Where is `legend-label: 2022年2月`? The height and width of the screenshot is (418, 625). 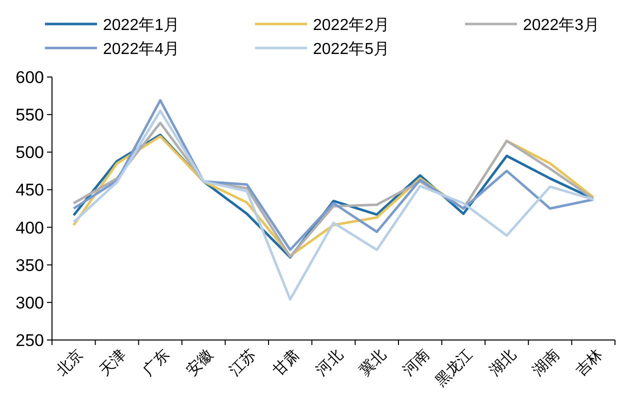
legend-label: 2022年2月 is located at coordinates (351, 25).